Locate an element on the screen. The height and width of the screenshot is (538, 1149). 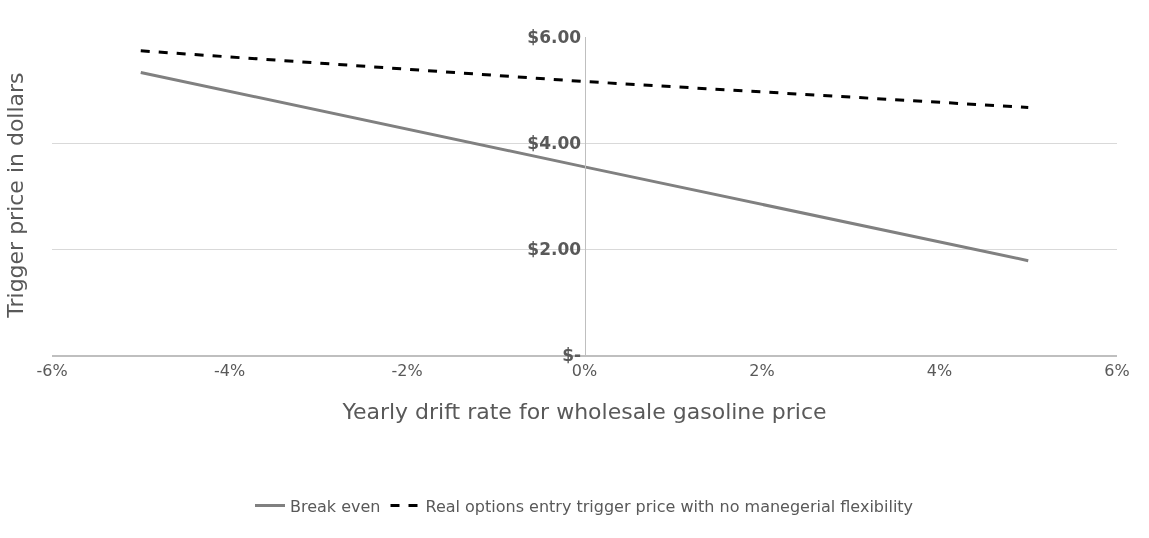
x-tick-label: 2% is located at coordinates (762, 370).